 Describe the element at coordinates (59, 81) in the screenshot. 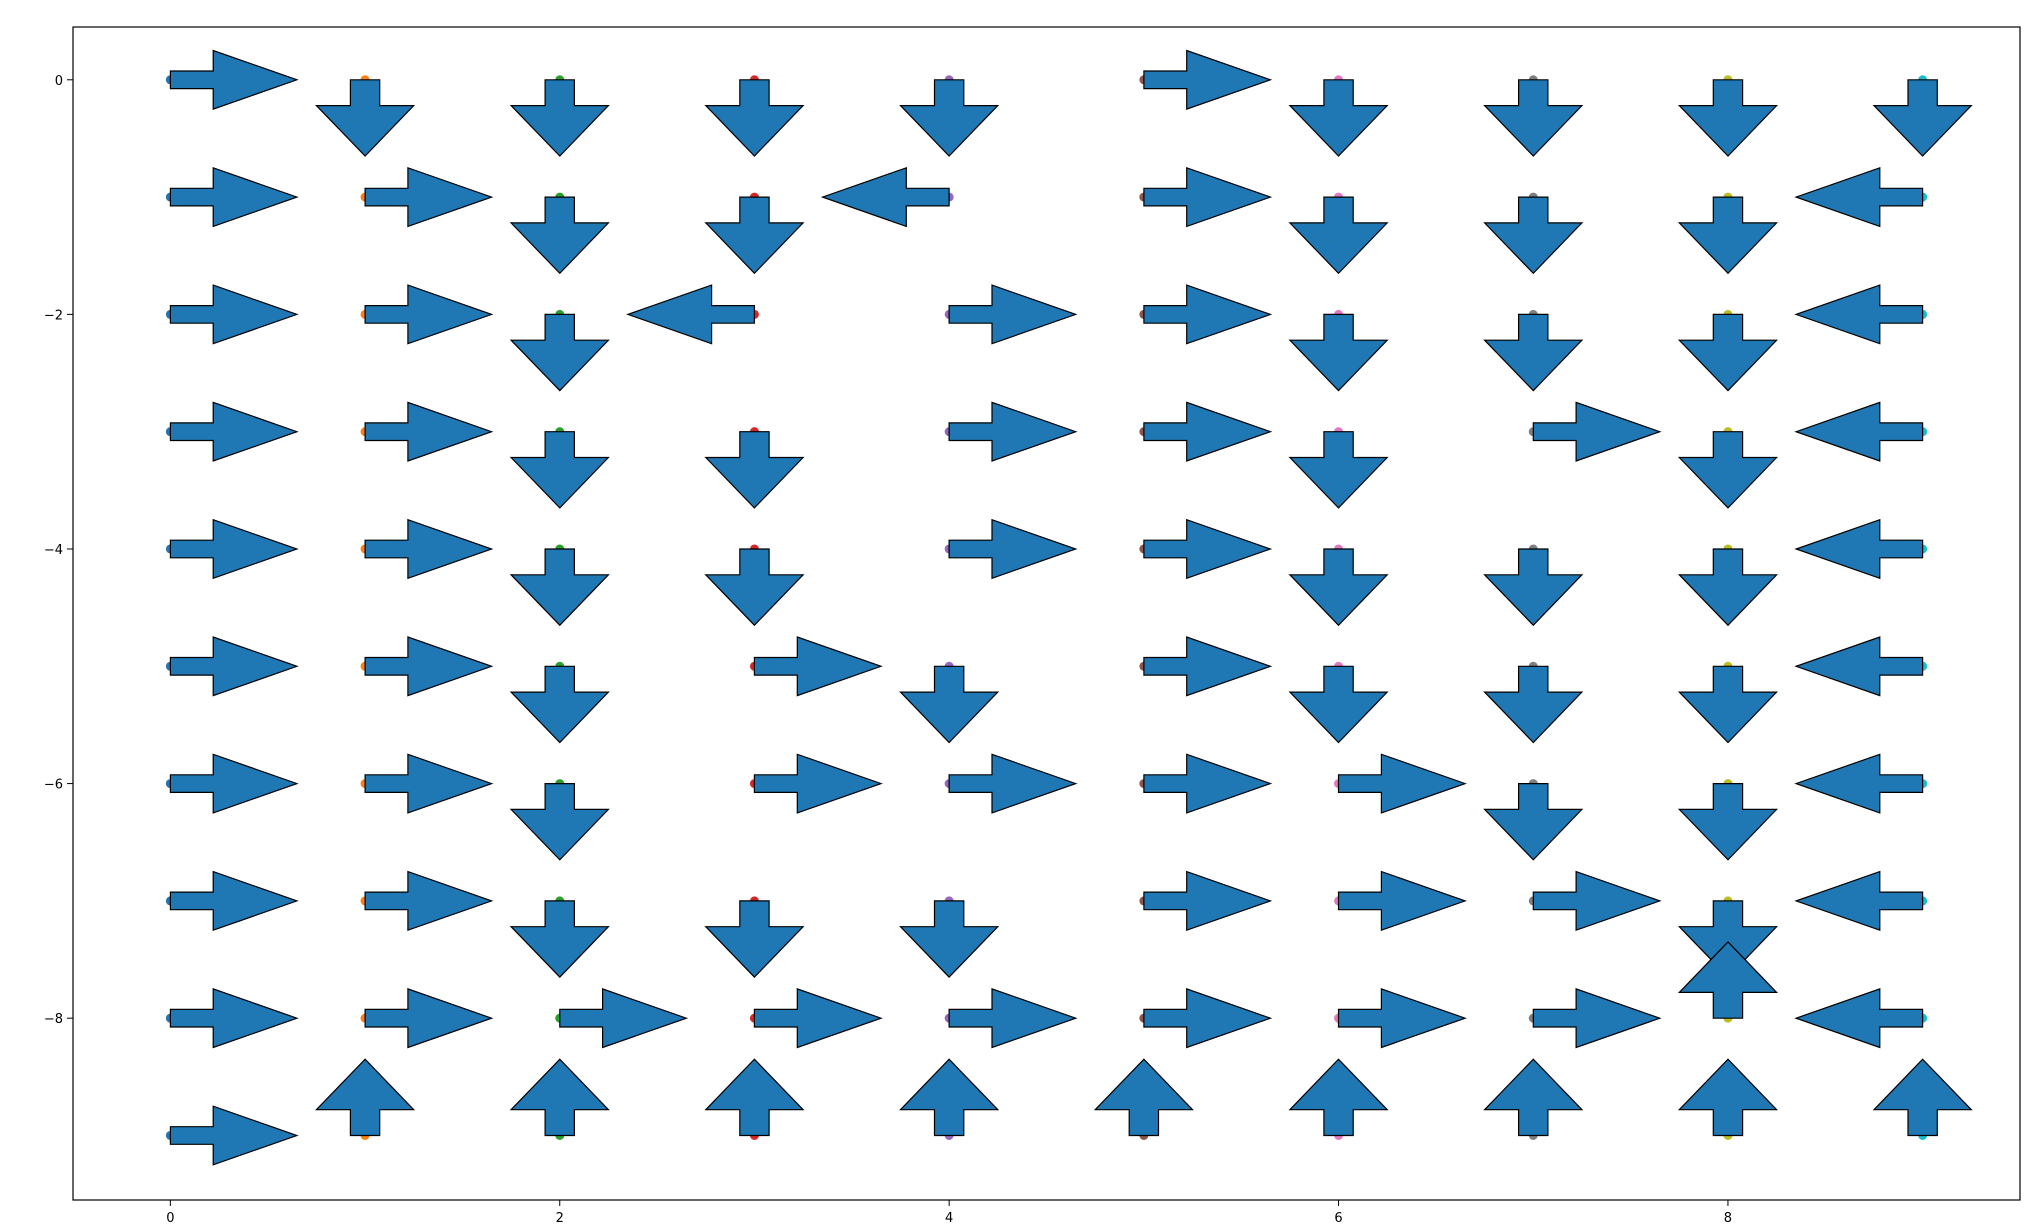

I see `y-tick-label: 0` at that location.